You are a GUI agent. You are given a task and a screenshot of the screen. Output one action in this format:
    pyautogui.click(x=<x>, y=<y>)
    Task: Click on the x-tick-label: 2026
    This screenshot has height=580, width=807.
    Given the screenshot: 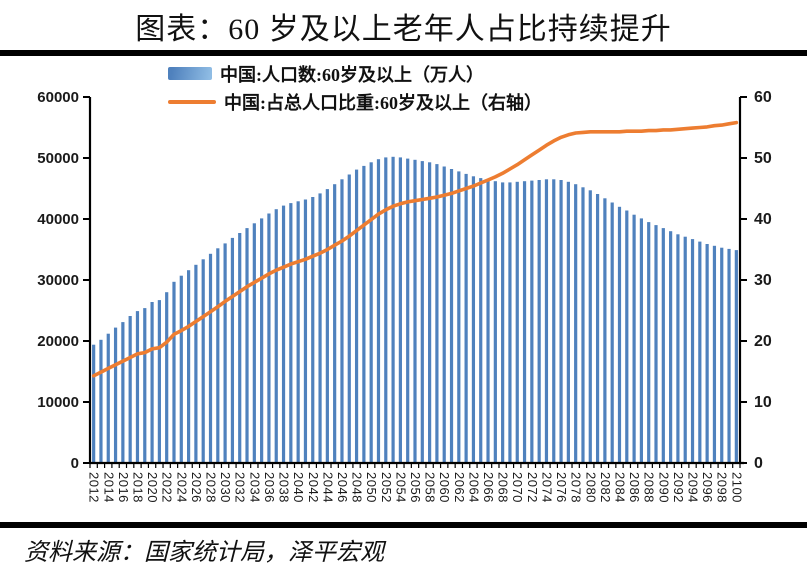 What is the action you would take?
    pyautogui.click(x=196, y=487)
    